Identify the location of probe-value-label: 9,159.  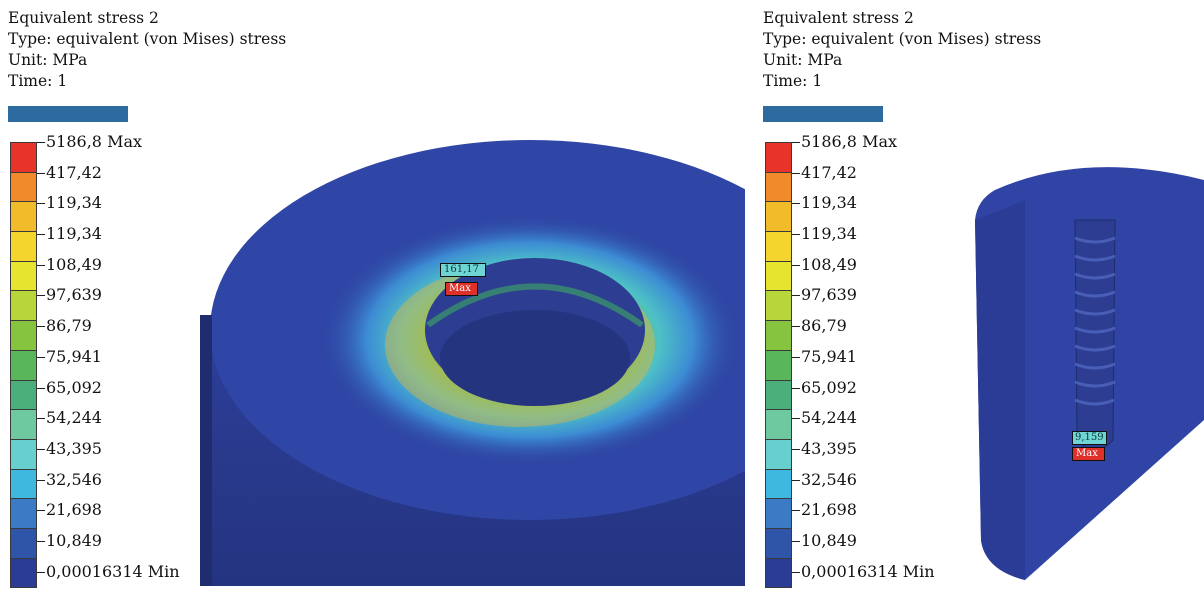
(1089, 438).